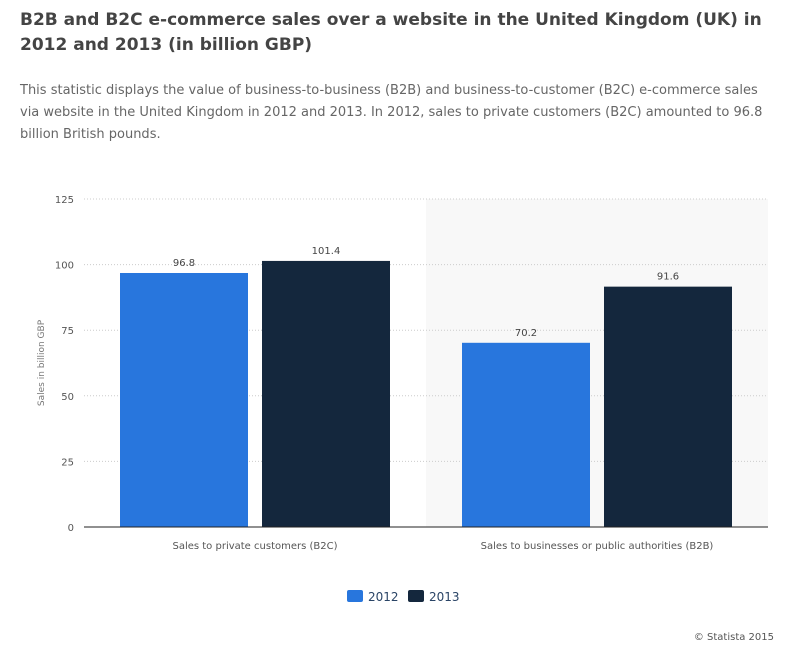 The height and width of the screenshot is (651, 788). Describe the element at coordinates (64, 200) in the screenshot. I see `y-tick-label: 125` at that location.